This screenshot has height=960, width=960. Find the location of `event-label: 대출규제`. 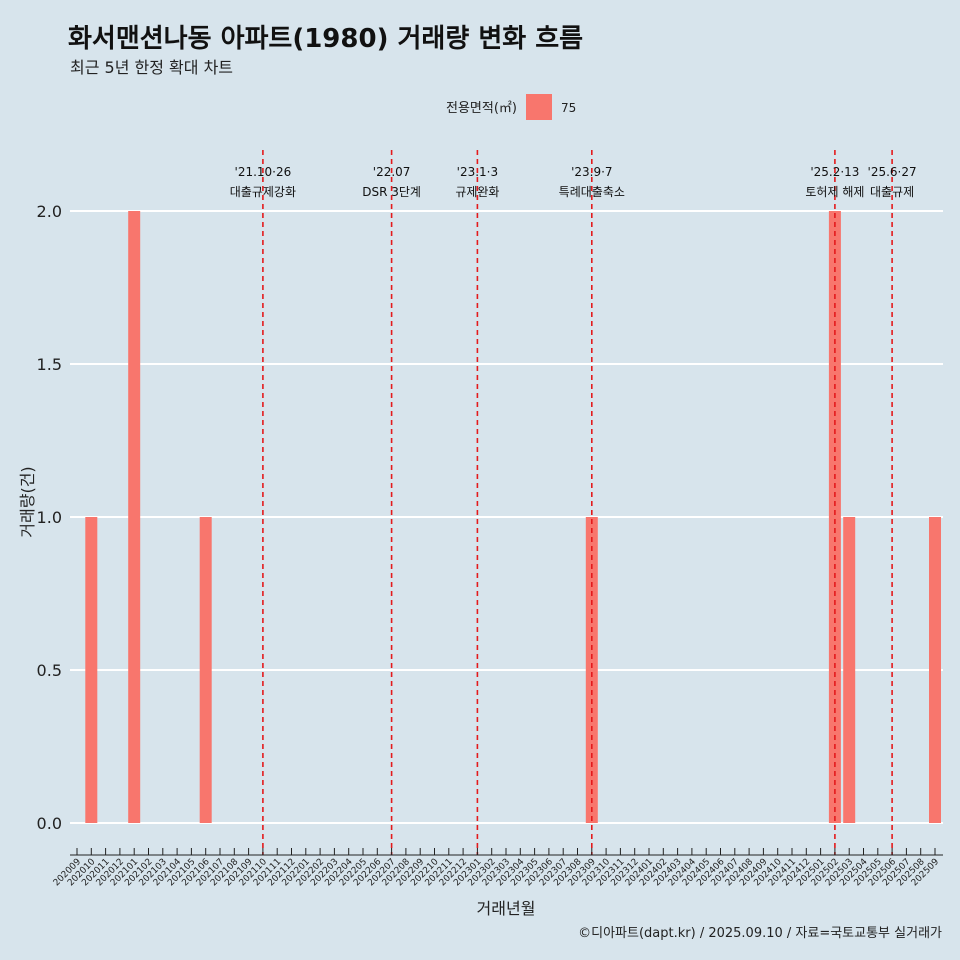

event-label: 대출규제 is located at coordinates (892, 192).